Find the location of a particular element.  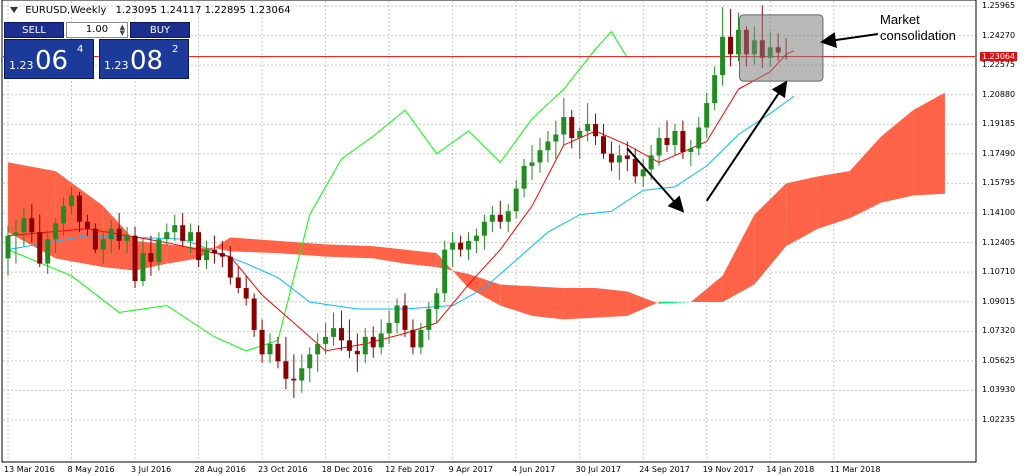

y-tick-label: 1.12405 is located at coordinates (999, 242).